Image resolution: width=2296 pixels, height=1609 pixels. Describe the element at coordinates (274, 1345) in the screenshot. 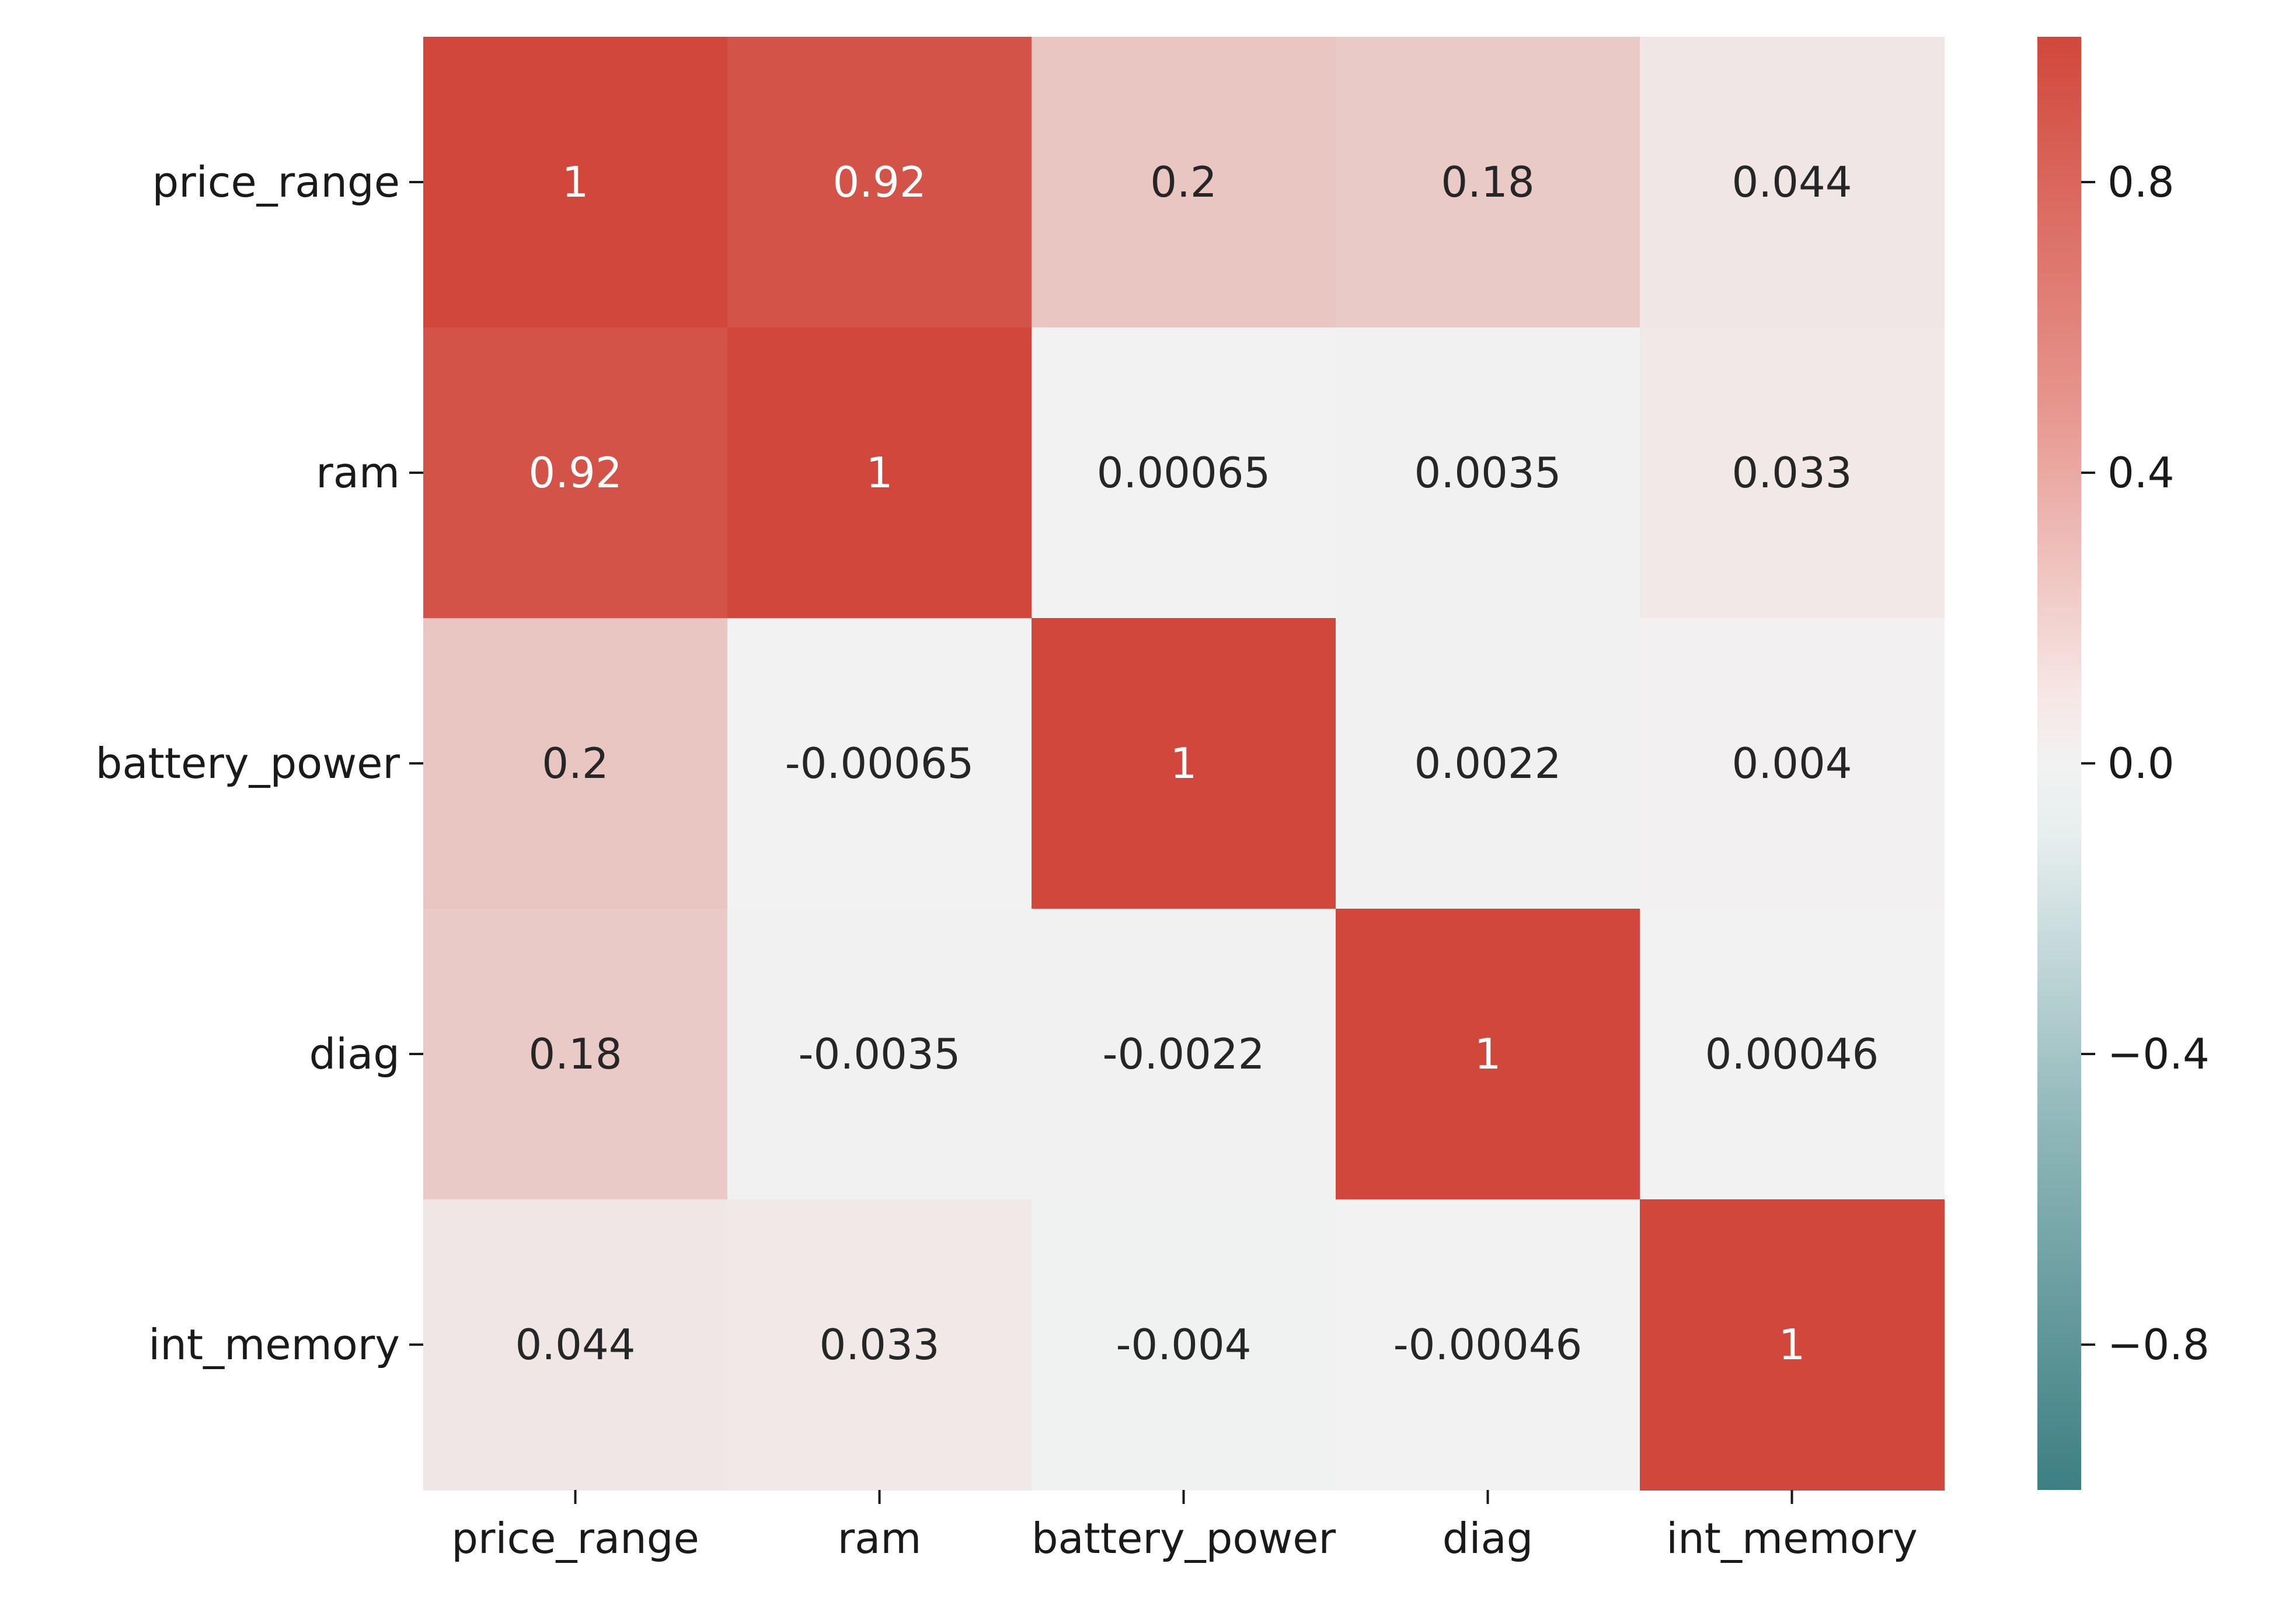

I see `y-tick-label: int_memory` at that location.